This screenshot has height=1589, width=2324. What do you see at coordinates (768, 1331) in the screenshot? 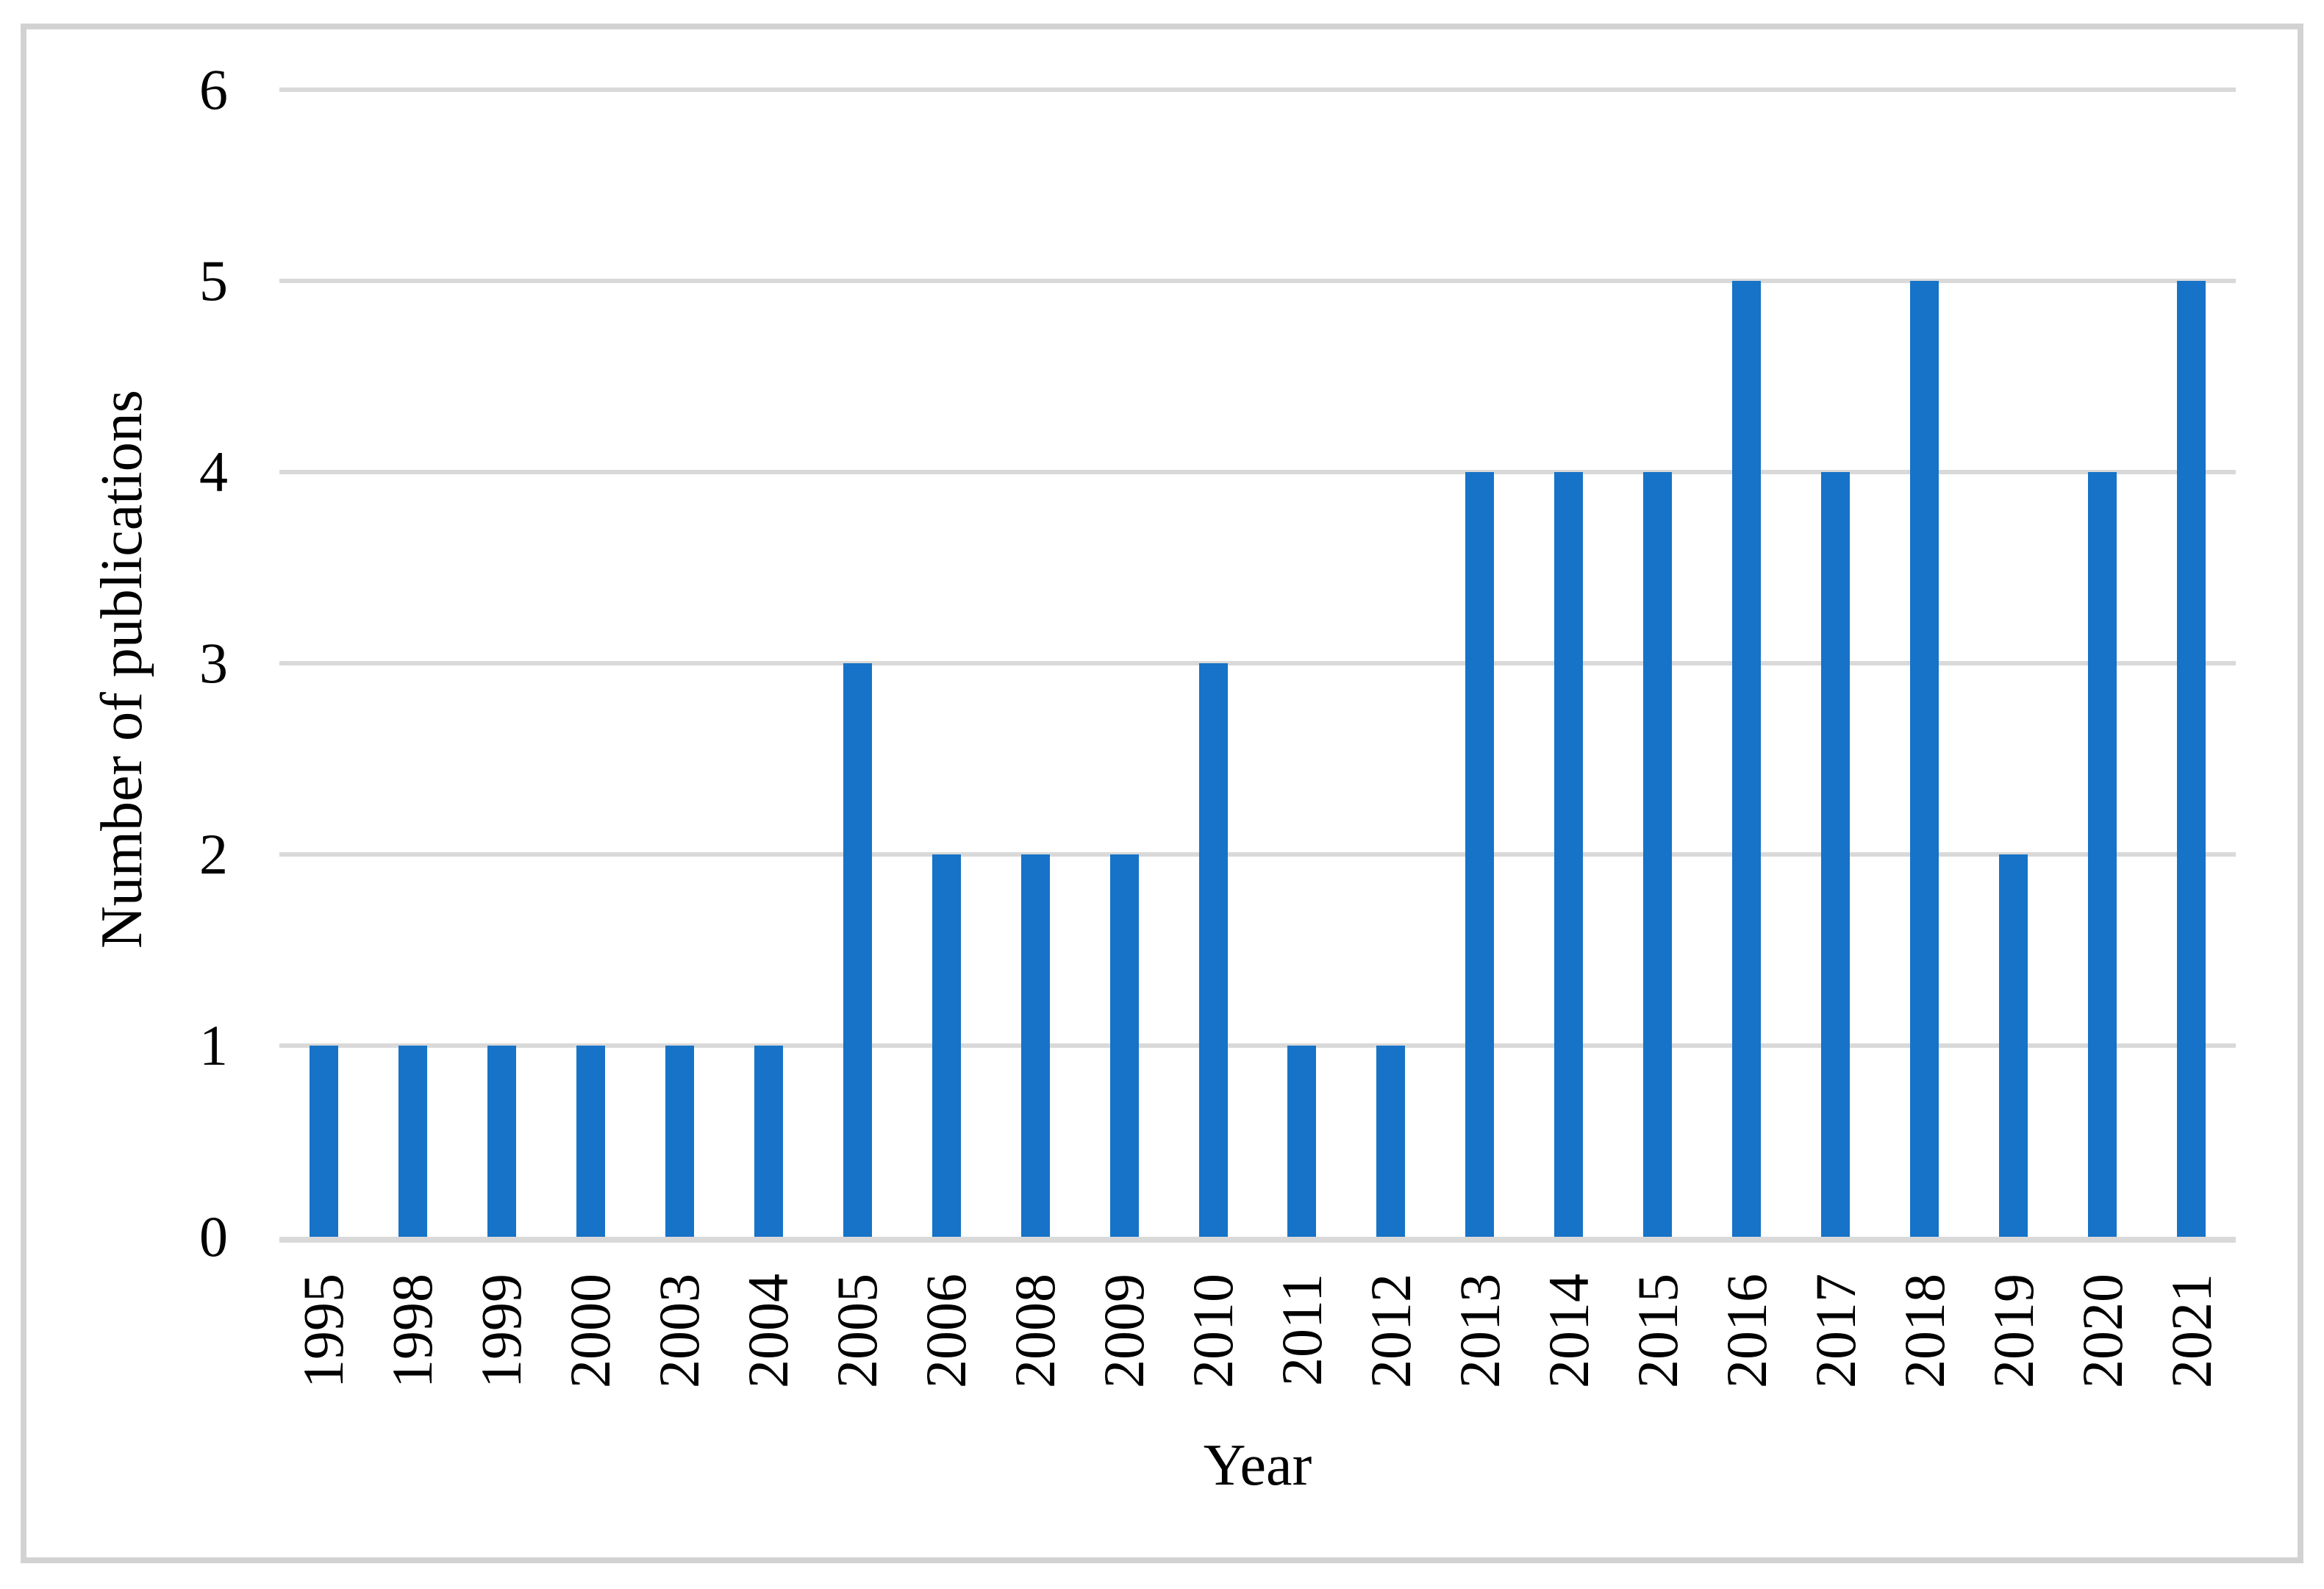
I see `x-tick-label-2004: 2004` at bounding box center [768, 1331].